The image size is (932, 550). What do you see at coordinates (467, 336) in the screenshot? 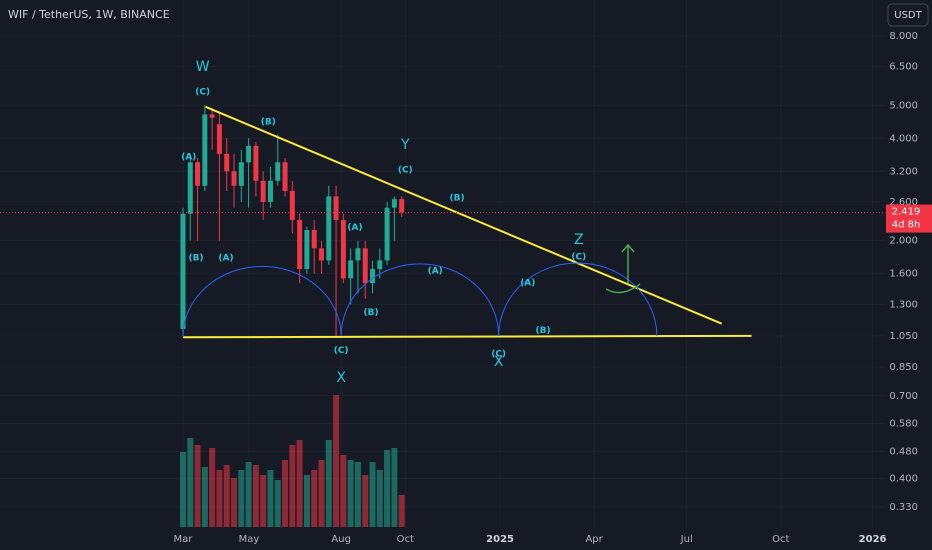
I see `trendline` at bounding box center [467, 336].